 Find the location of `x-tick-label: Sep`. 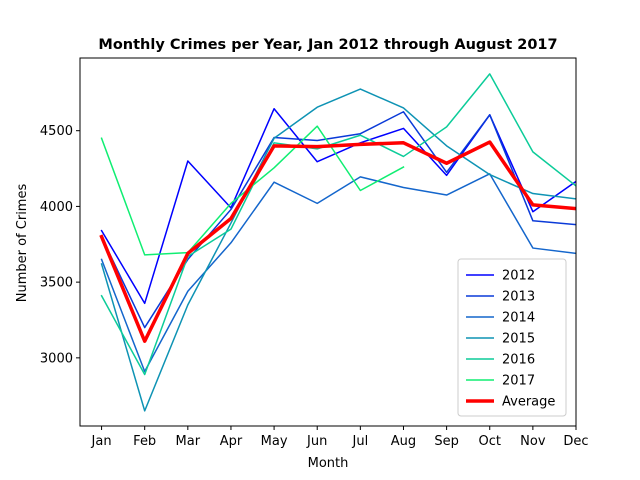

x-tick-label: Sep is located at coordinates (446, 441).